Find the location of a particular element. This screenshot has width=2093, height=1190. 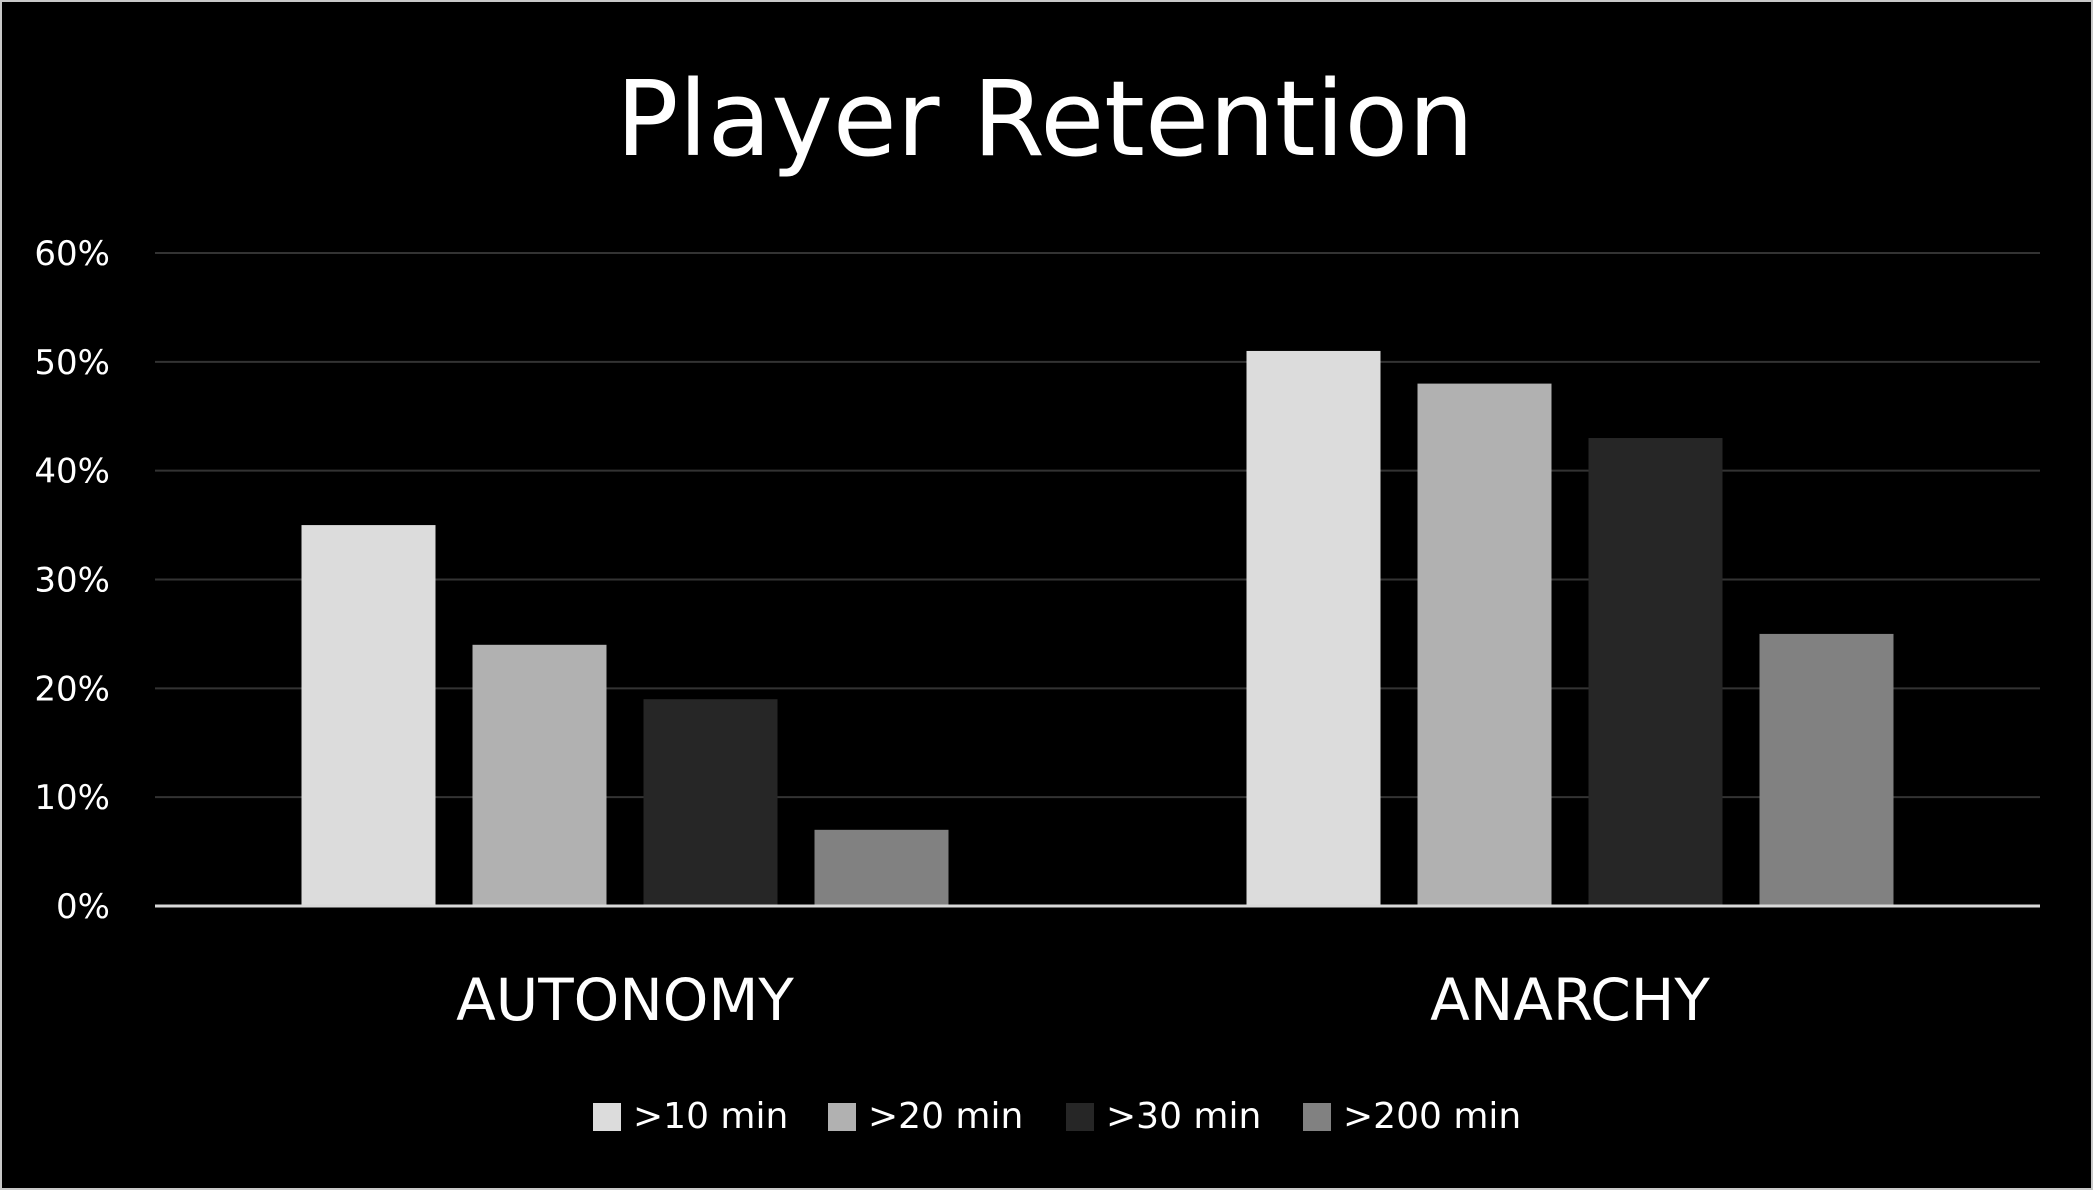

x-category-label: ANARCHY is located at coordinates (1570, 1000).